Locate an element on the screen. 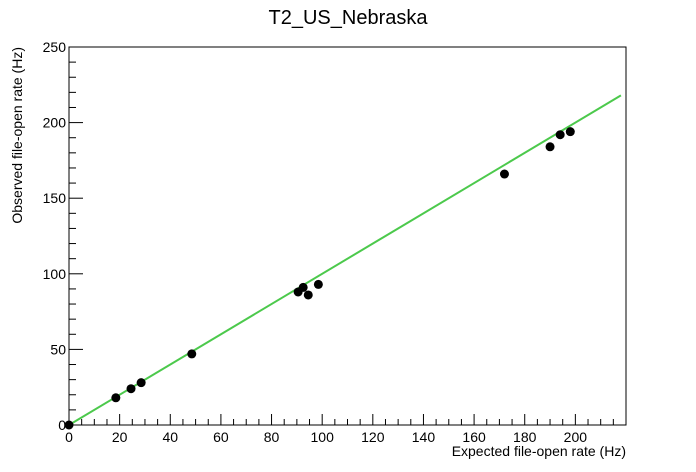 This screenshot has height=472, width=696. x-tick-label: 80 is located at coordinates (272, 437).